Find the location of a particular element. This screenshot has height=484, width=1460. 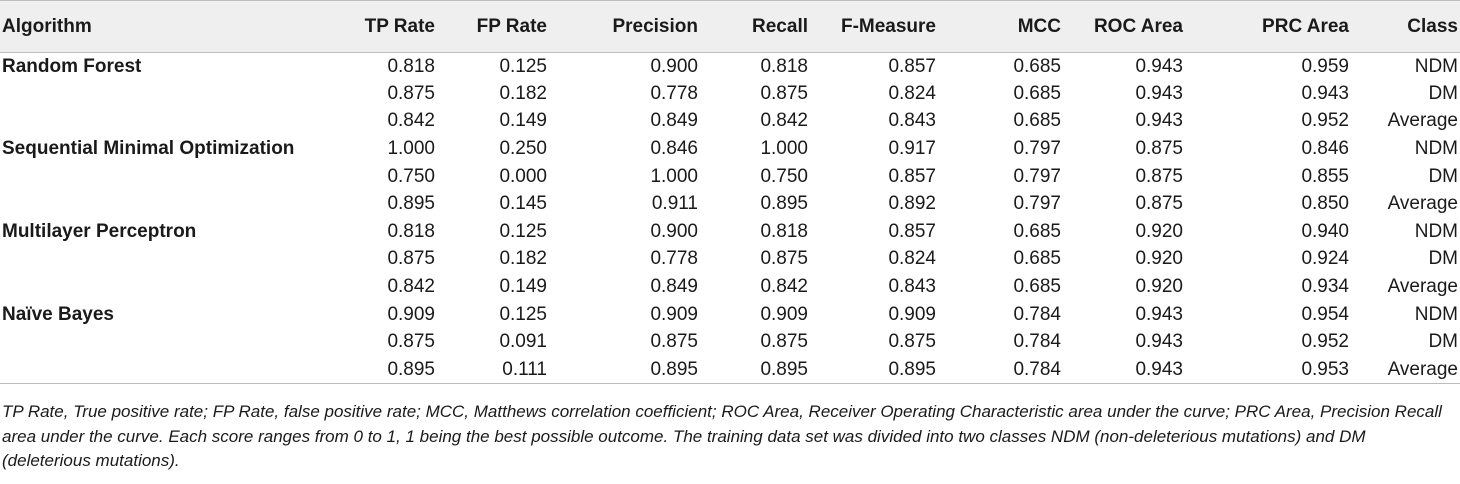

fp-rate-cell: 0.145 is located at coordinates (523, 204).